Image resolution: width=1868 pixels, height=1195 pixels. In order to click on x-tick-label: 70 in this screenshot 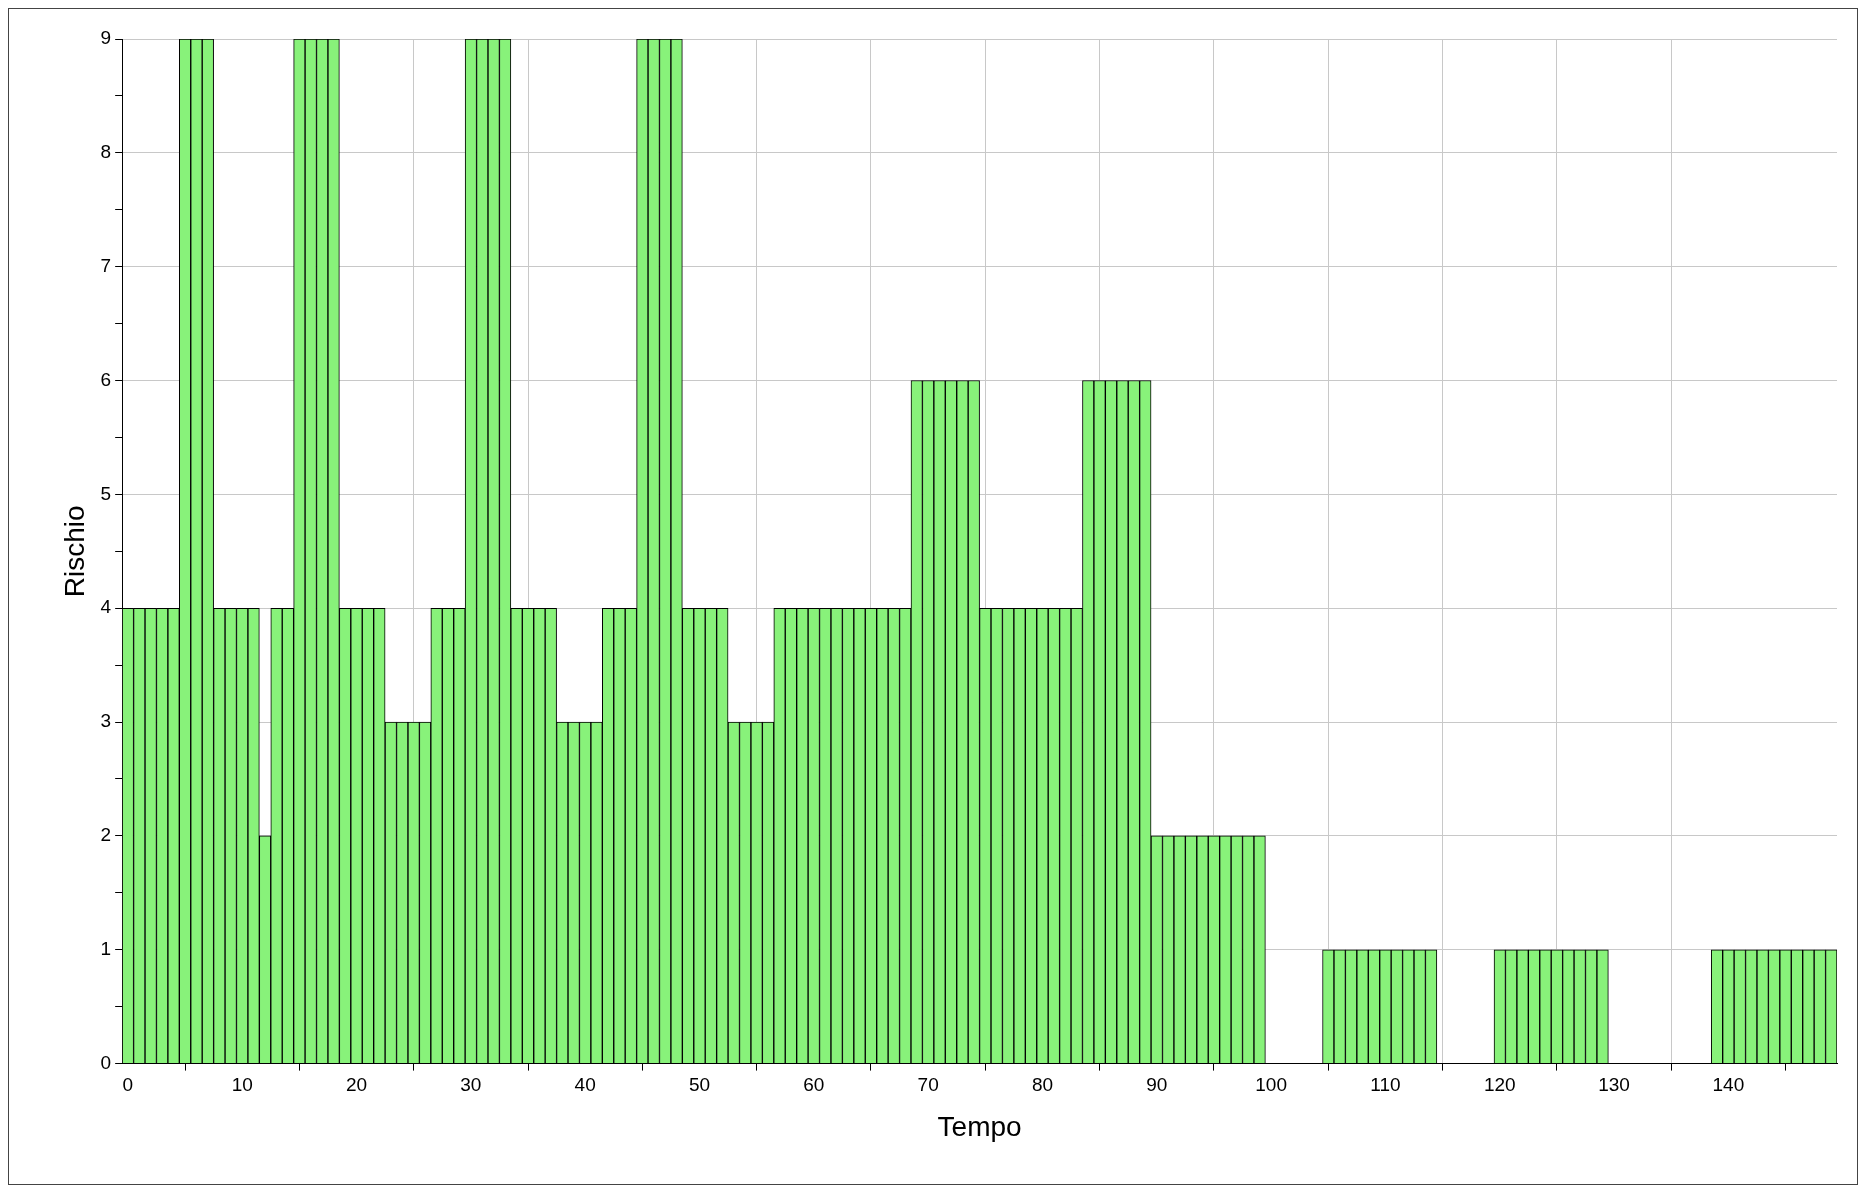, I will do `click(928, 1085)`.